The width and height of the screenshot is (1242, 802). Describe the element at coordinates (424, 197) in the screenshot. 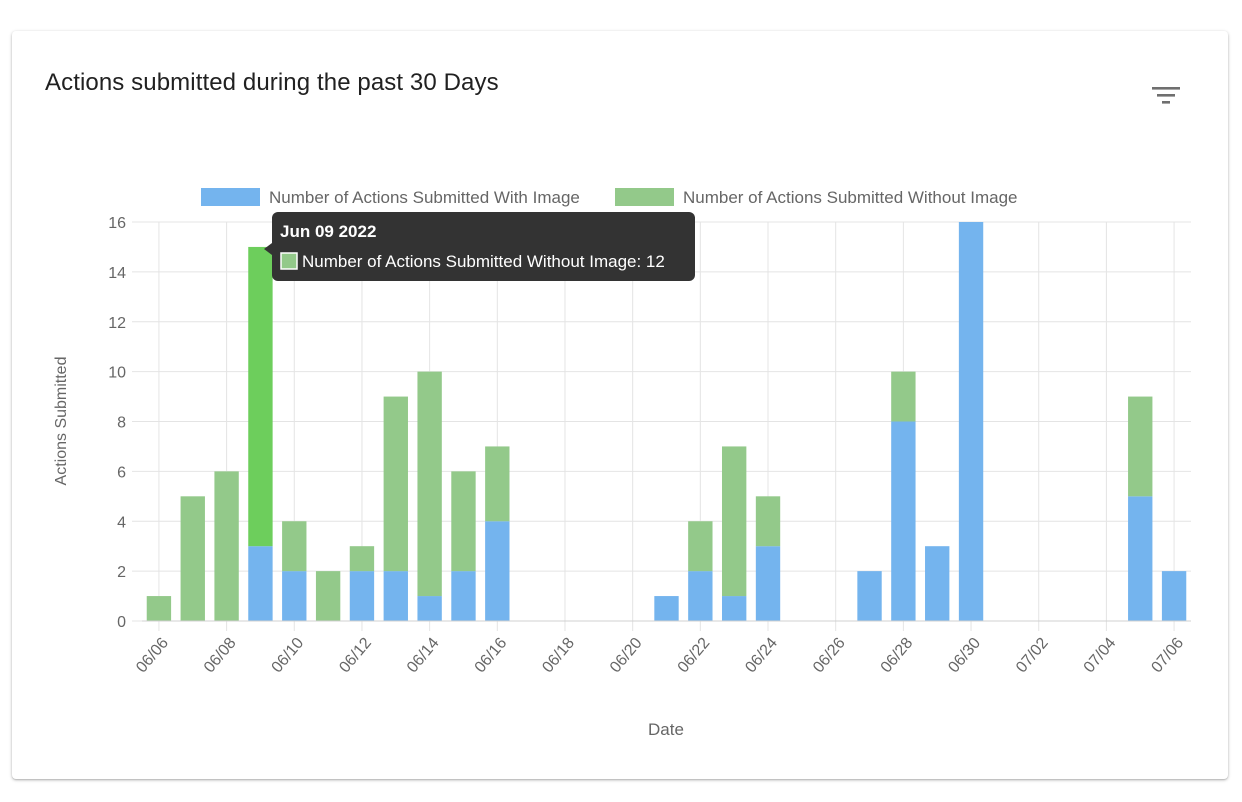

I see `legend-label-with-image: Number of Actions Submitted With Image` at that location.